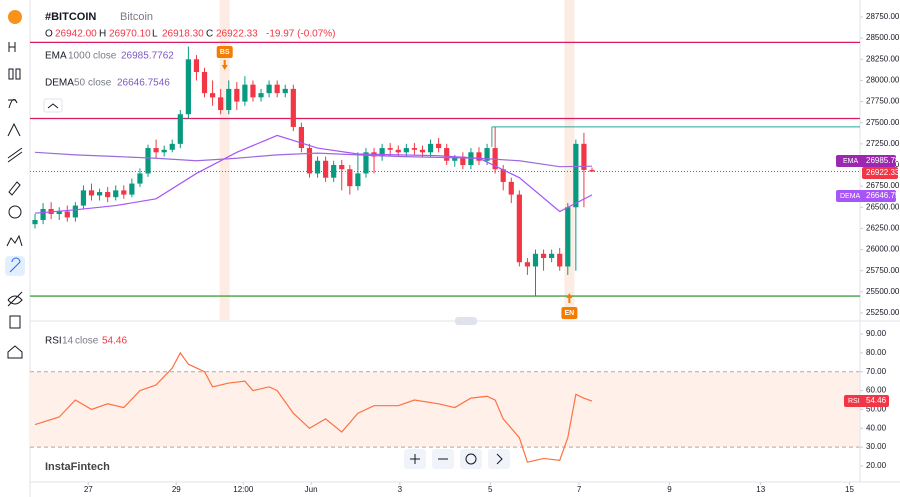 This screenshot has height=497, width=900. Describe the element at coordinates (490, 489) in the screenshot. I see `x-tick-label: 5` at that location.